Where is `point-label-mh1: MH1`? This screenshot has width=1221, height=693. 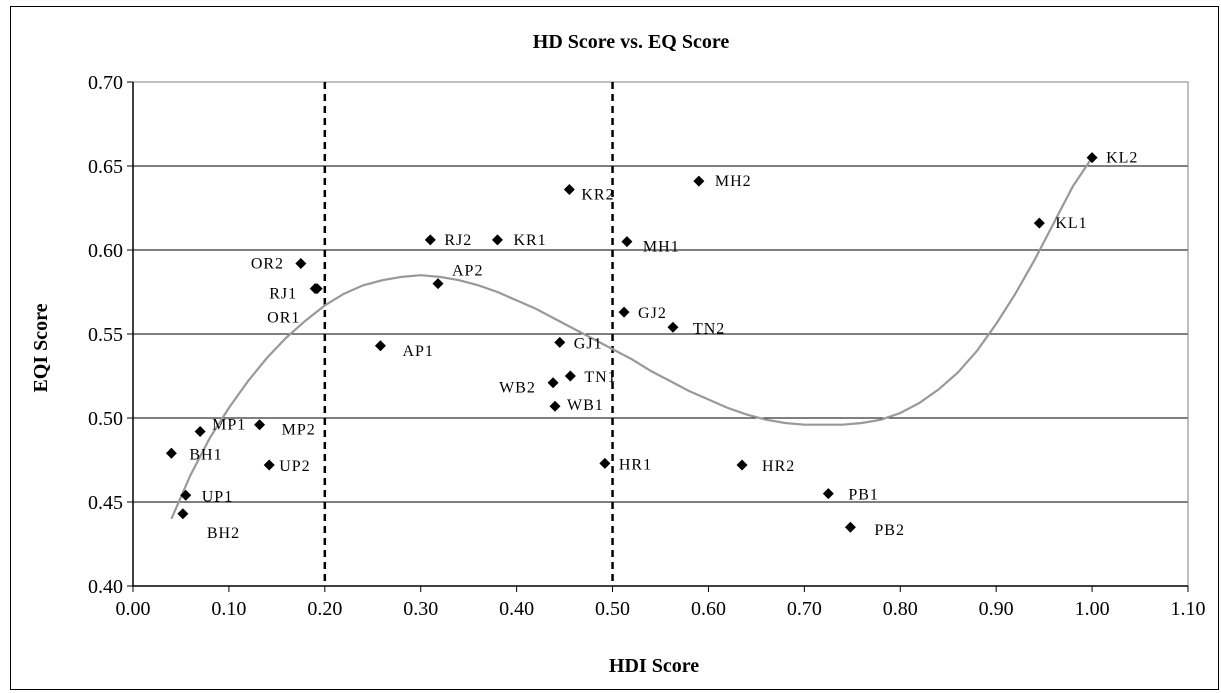
point-label-mh1: MH1 is located at coordinates (661, 247).